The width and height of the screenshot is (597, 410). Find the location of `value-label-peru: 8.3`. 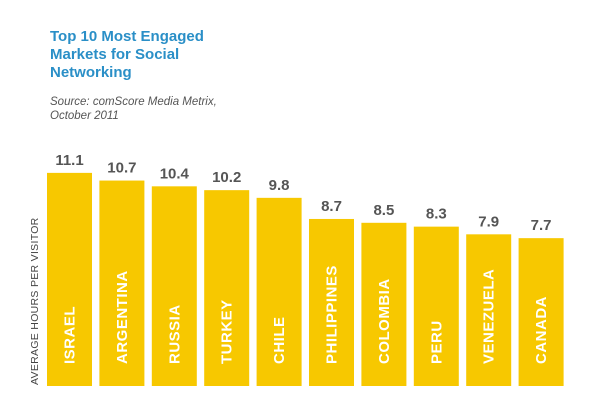

value-label-peru: 8.3 is located at coordinates (436, 214).